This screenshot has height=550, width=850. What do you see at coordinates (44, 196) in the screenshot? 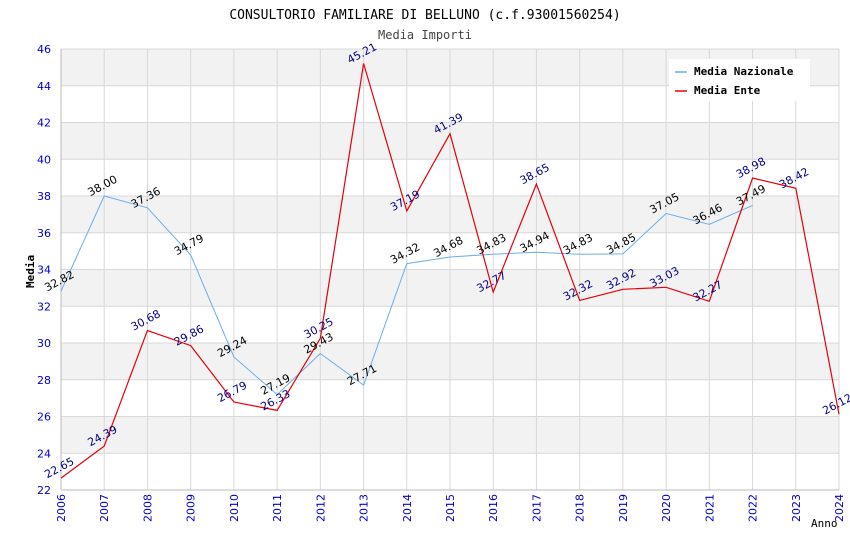
I see `y-tick-label: 38` at bounding box center [44, 196].